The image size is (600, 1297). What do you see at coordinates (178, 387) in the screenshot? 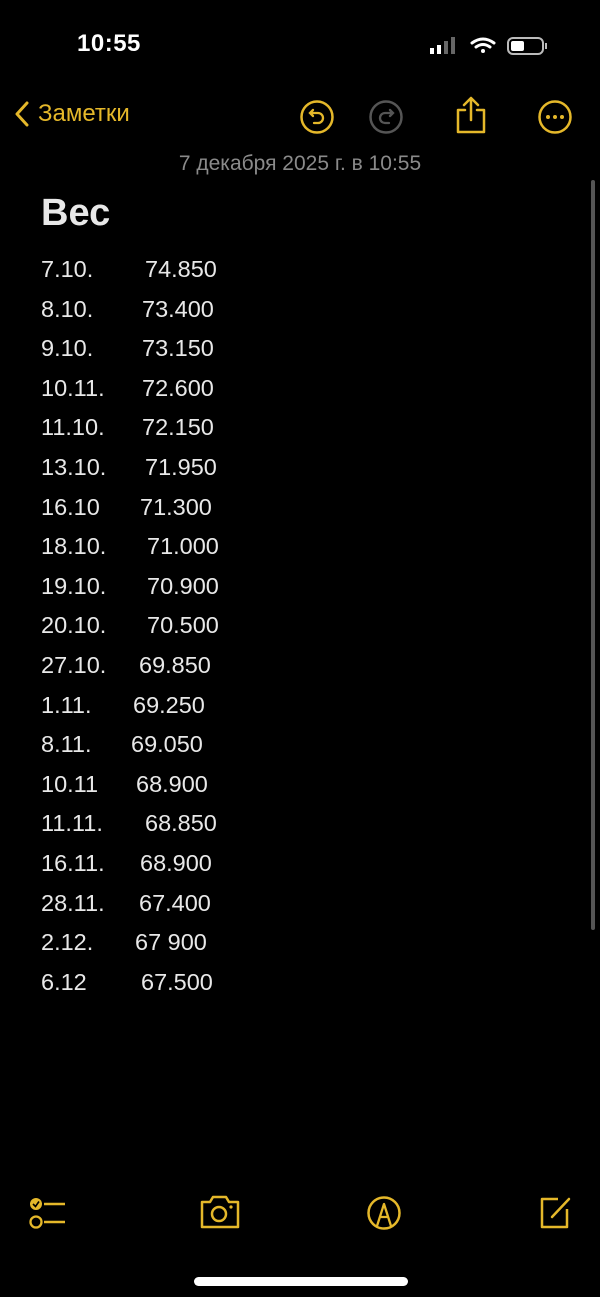
I see `entry-value: 72.600` at bounding box center [178, 387].